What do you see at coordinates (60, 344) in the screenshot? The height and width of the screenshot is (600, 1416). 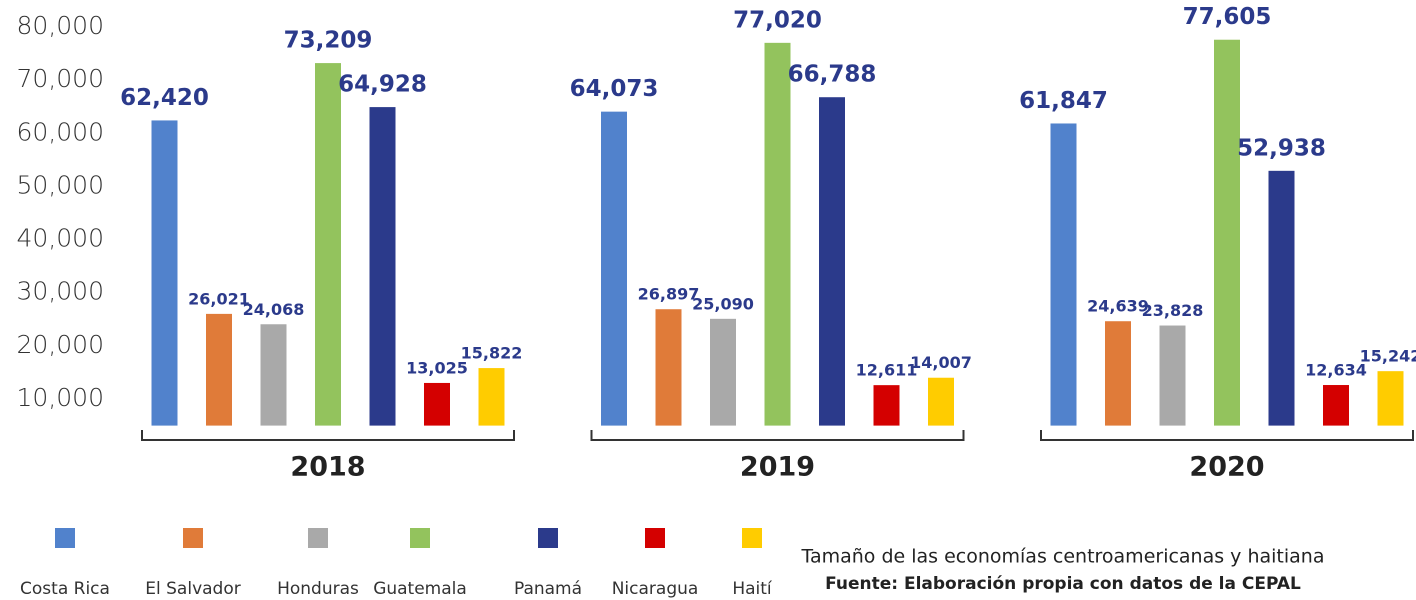 I see `y-tick-label: 20,000` at bounding box center [60, 344].